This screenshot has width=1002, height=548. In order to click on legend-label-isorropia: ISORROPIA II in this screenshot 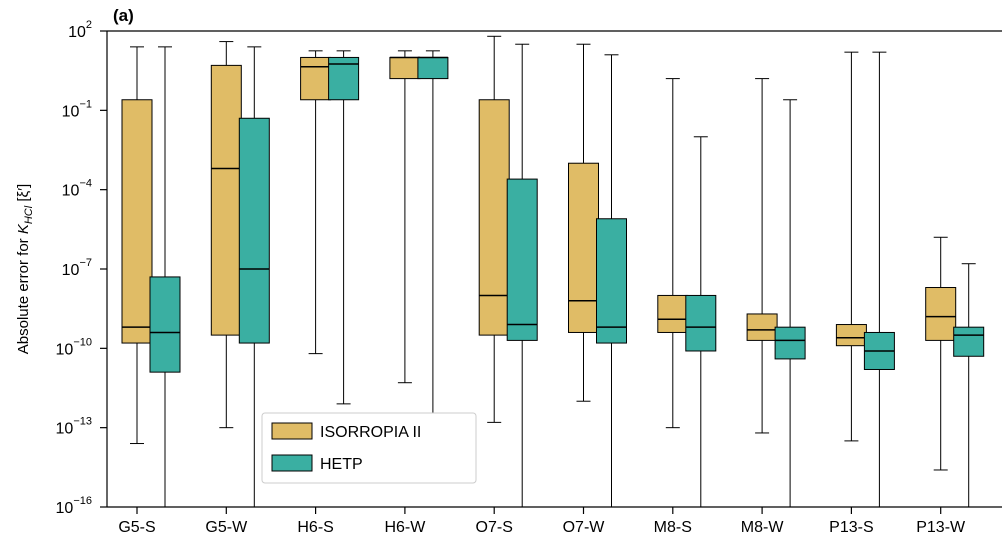, I will do `click(370, 432)`.